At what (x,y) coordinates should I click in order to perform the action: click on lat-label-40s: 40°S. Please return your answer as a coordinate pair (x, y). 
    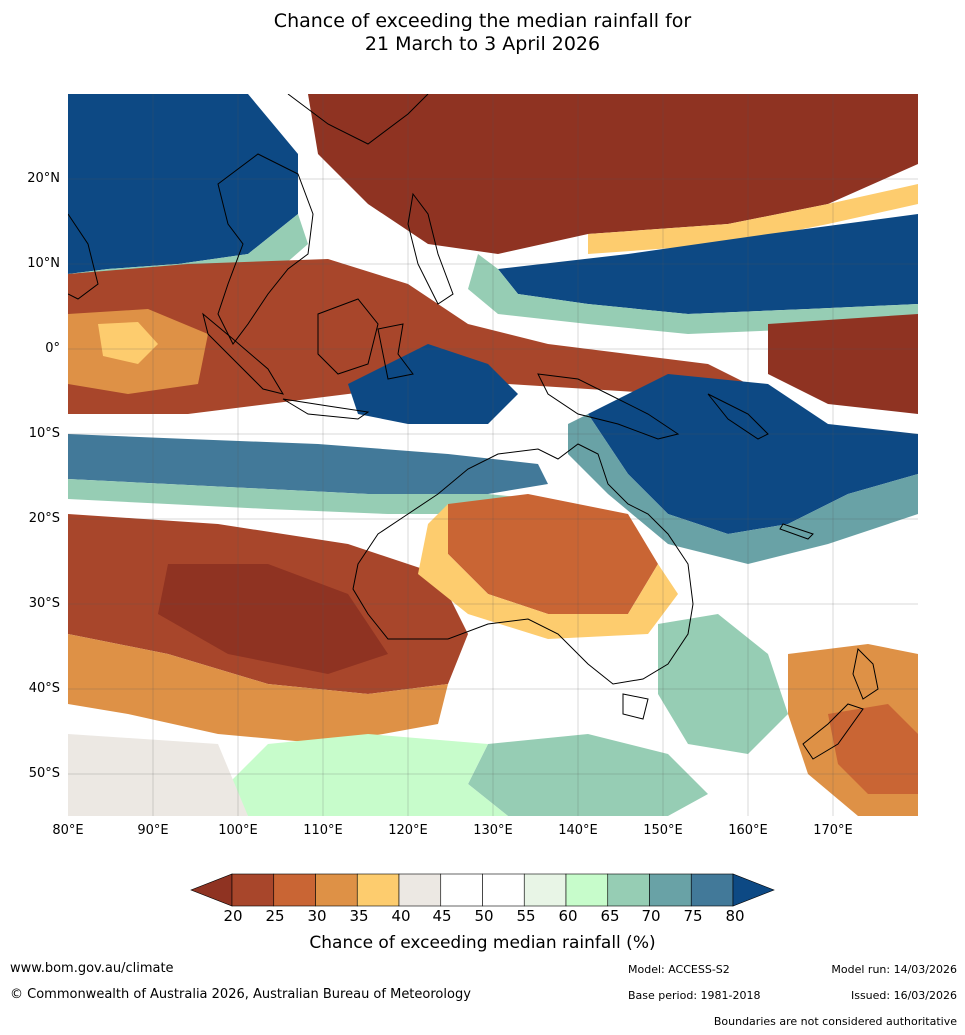
    Looking at the image, I should click on (44, 688).